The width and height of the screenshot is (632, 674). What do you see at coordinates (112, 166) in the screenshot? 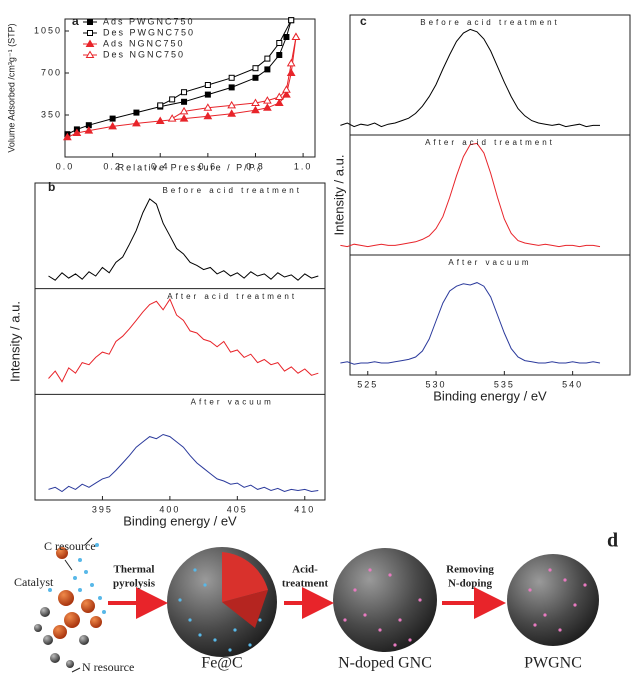
I see `x-tick-label: 0.2` at bounding box center [112, 166].